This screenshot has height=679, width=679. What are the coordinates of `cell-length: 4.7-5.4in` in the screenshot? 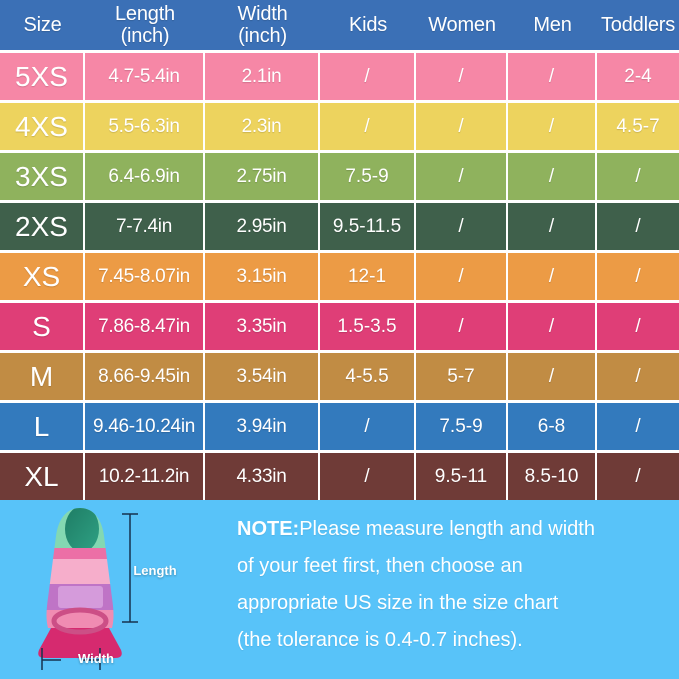 It's located at (145, 76).